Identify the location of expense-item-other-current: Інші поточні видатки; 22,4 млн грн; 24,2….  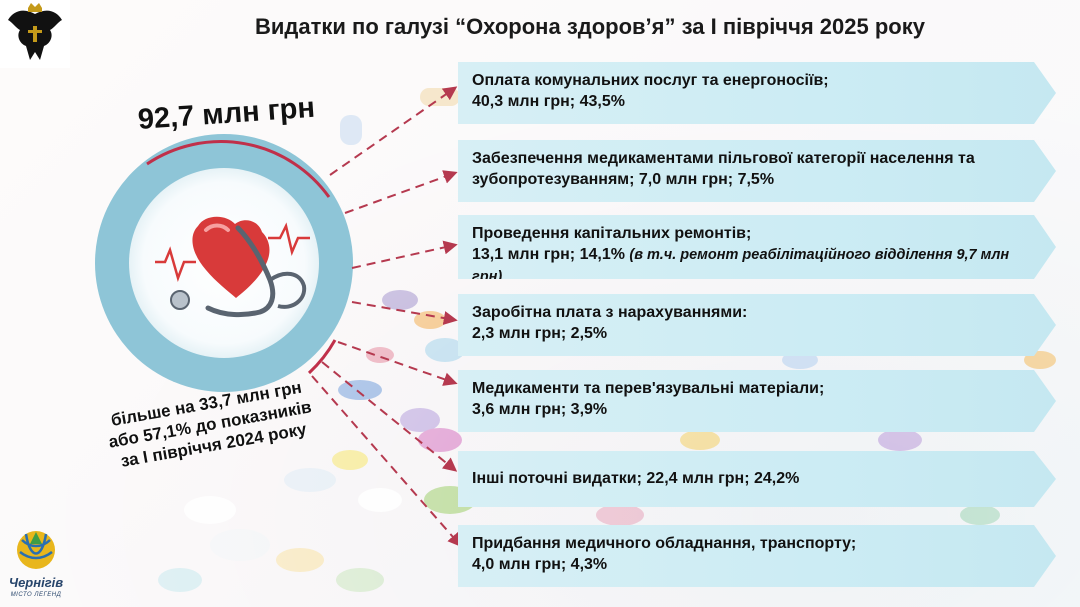
(757, 479).